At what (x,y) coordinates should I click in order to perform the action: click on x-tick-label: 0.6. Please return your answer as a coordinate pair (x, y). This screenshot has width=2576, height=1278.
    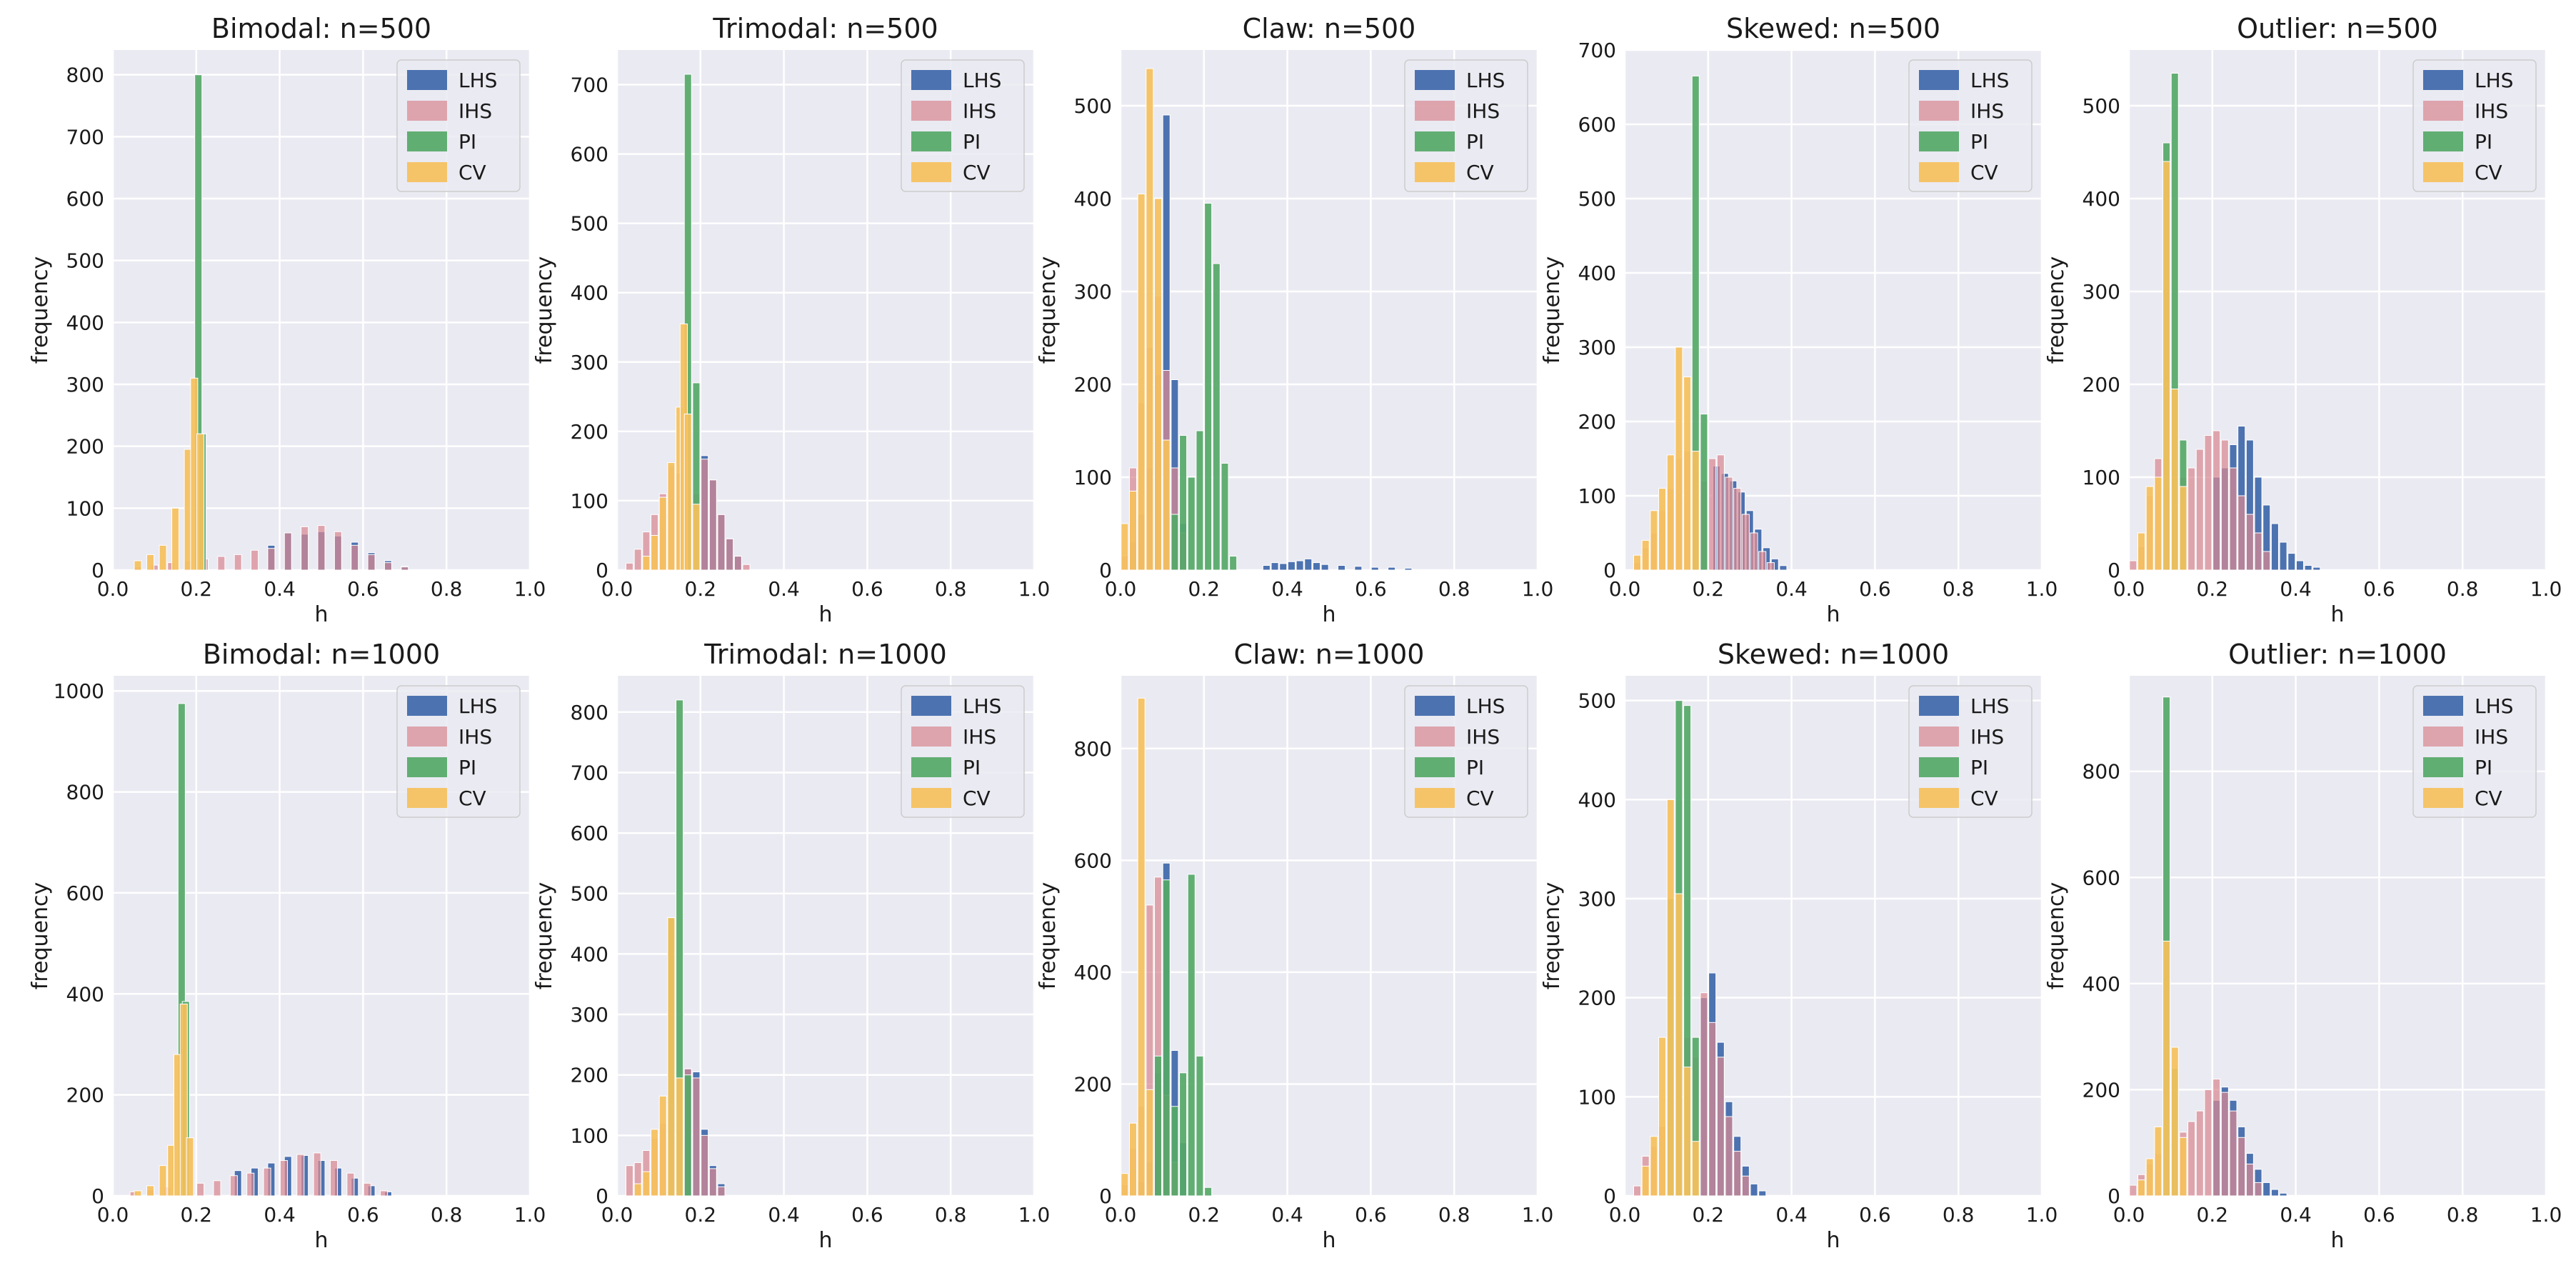
    Looking at the image, I should click on (1371, 589).